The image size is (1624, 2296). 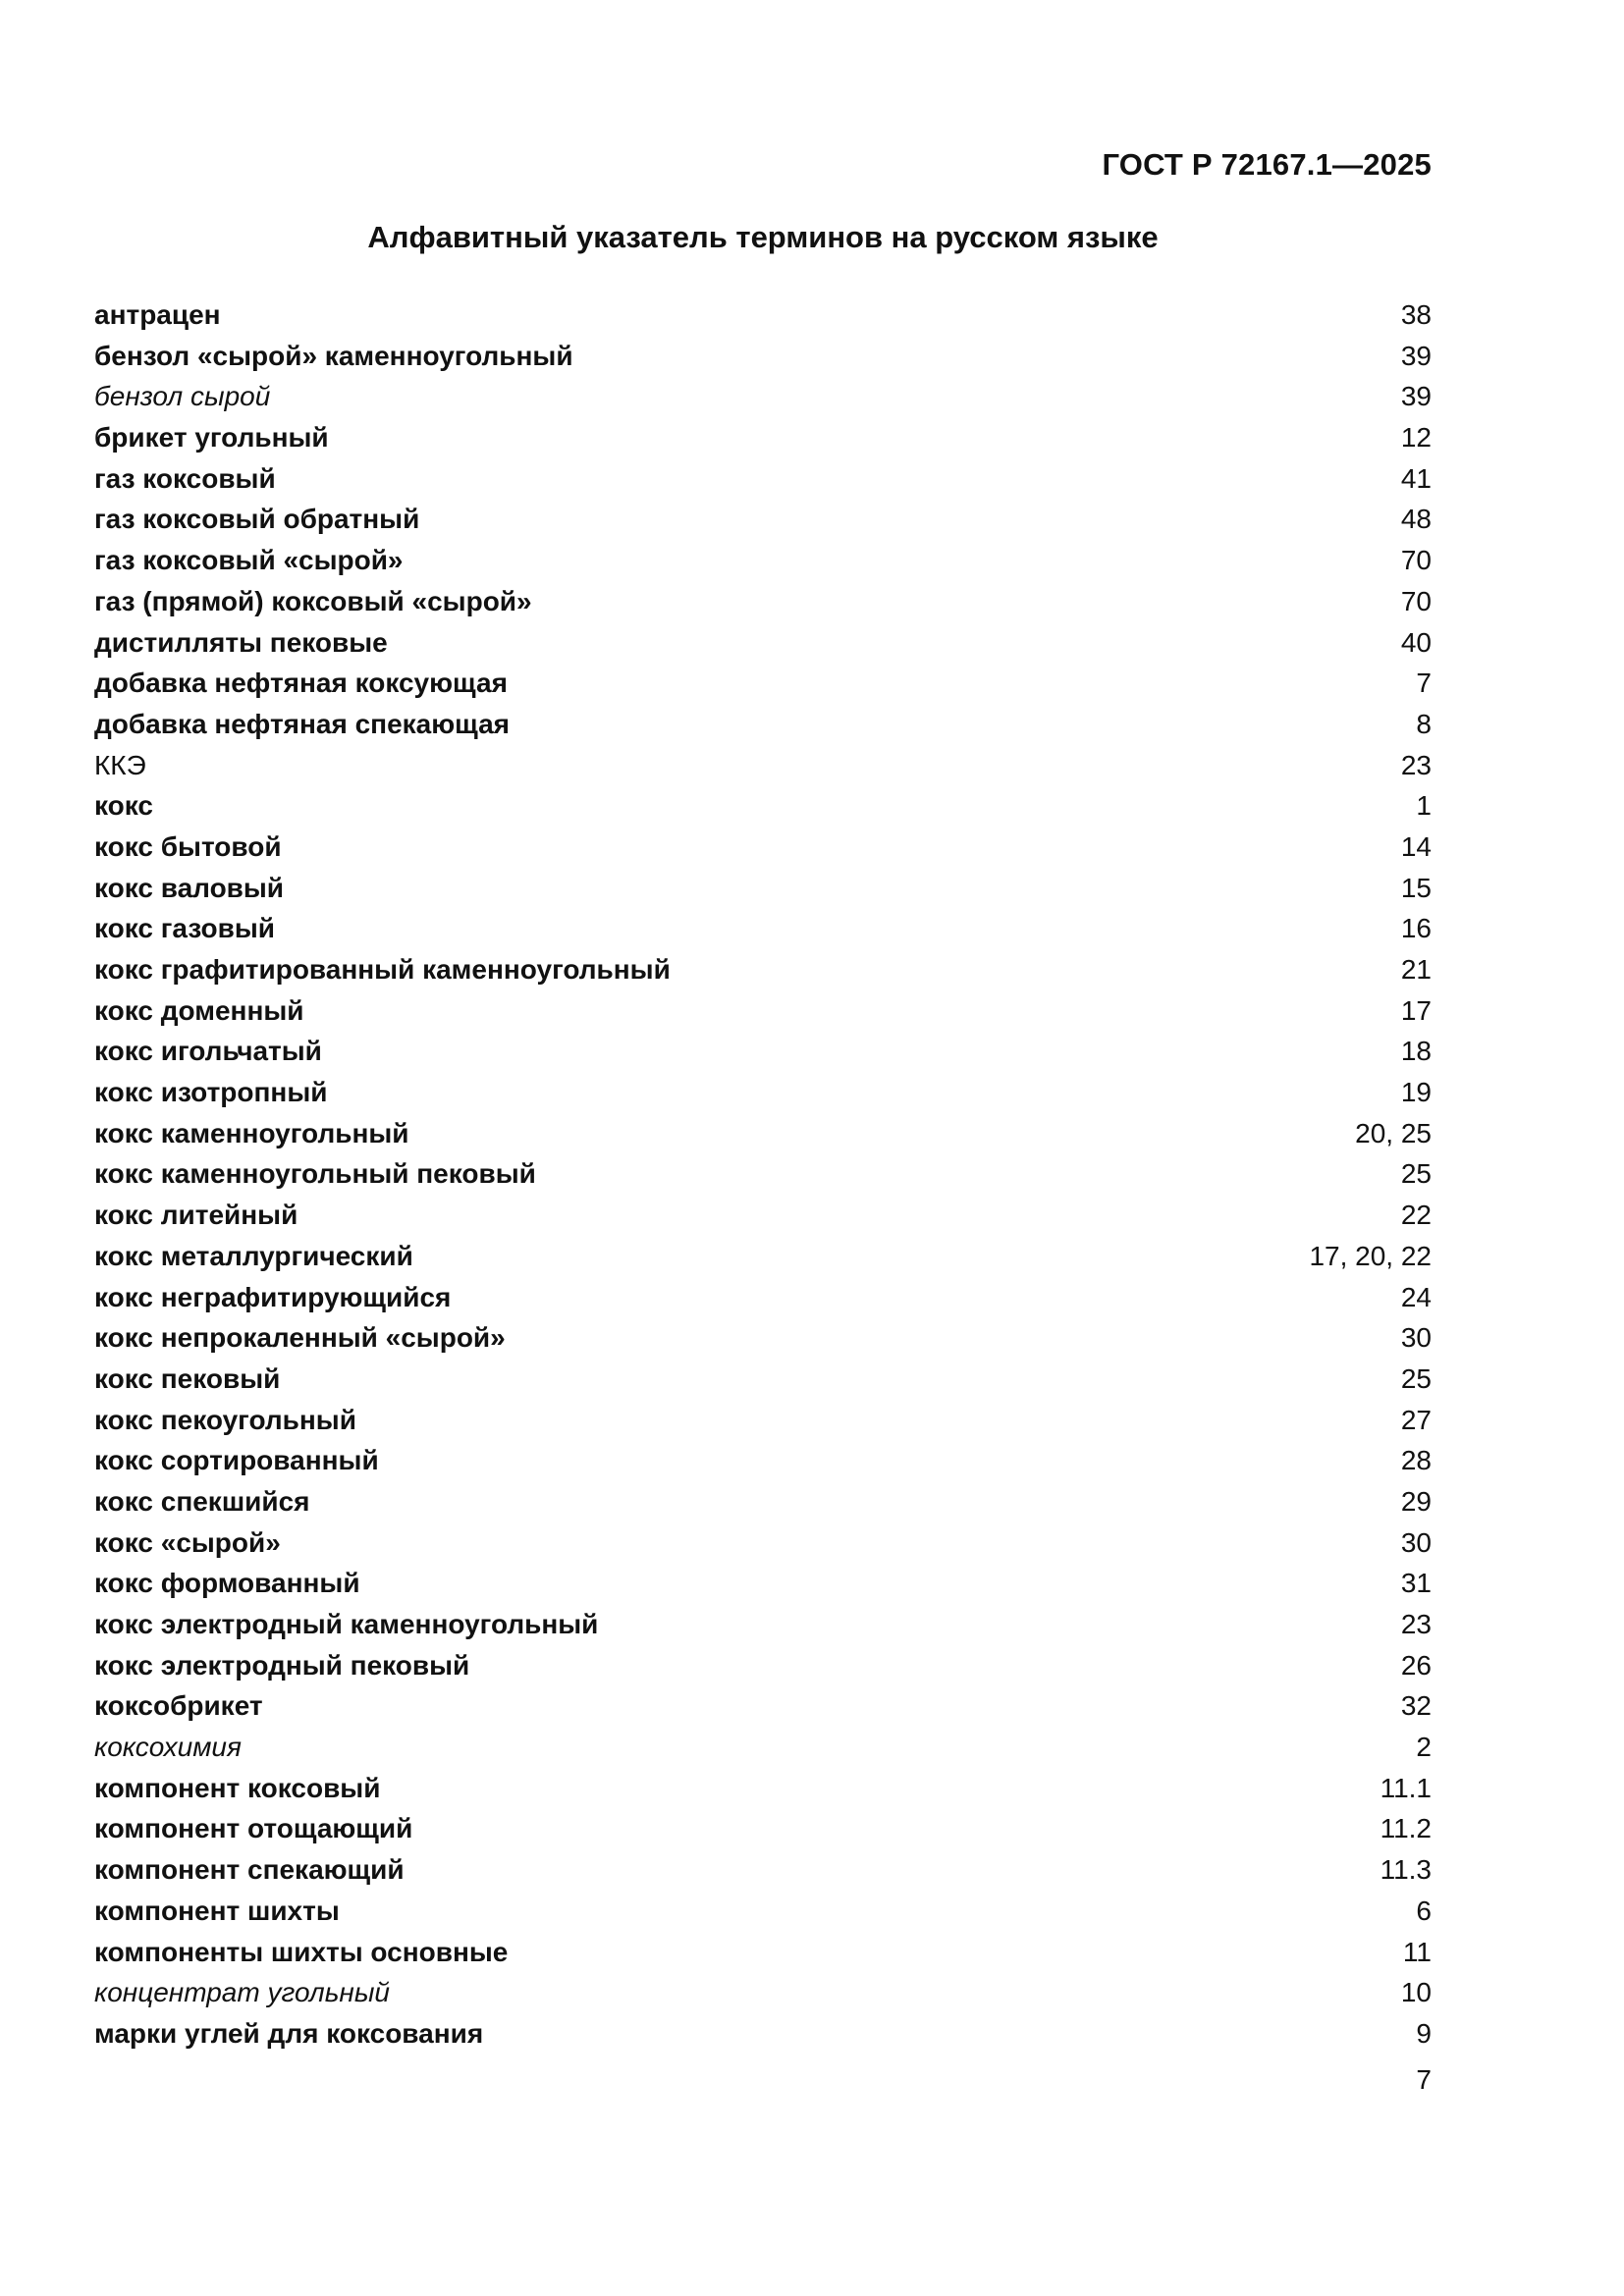 What do you see at coordinates (763, 1665) in the screenshot?
I see `index-entry-row: кокс электродный пековый 26` at bounding box center [763, 1665].